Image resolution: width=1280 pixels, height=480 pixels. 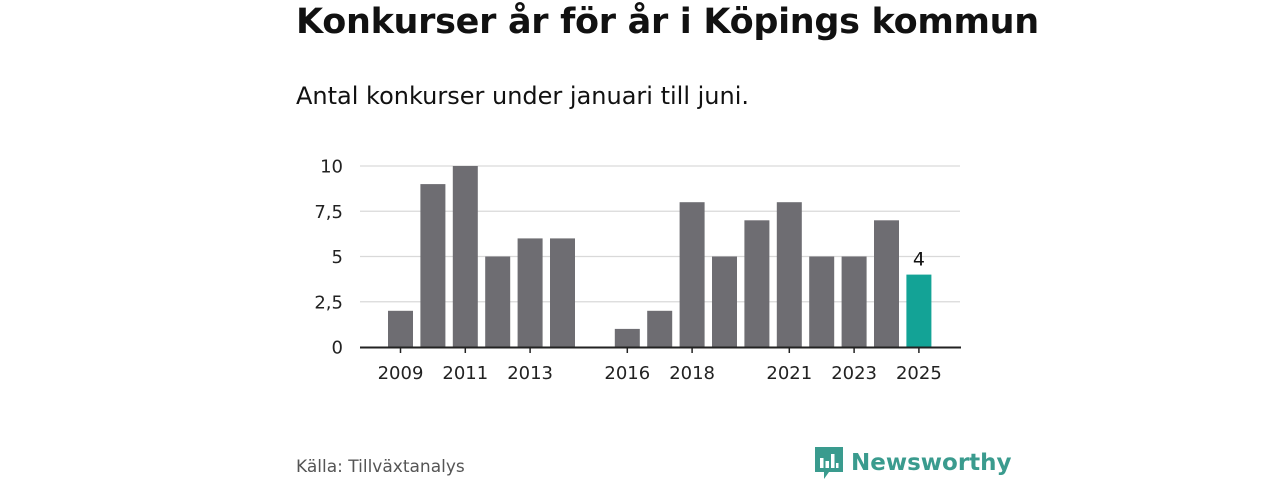 I want to click on x-tick-label: 2011, so click(x=465, y=373).